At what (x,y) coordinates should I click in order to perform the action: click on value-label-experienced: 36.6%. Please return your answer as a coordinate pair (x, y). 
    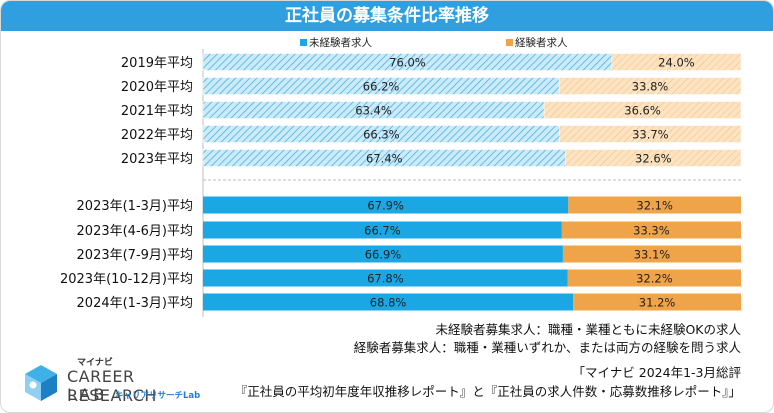
    Looking at the image, I should click on (642, 111).